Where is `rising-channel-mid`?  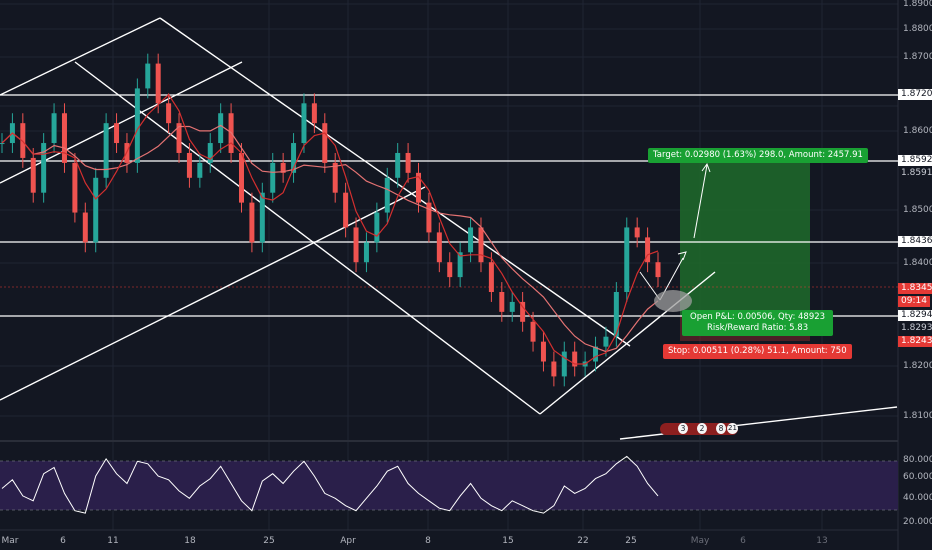
rising-channel-mid is located at coordinates (121, 122).